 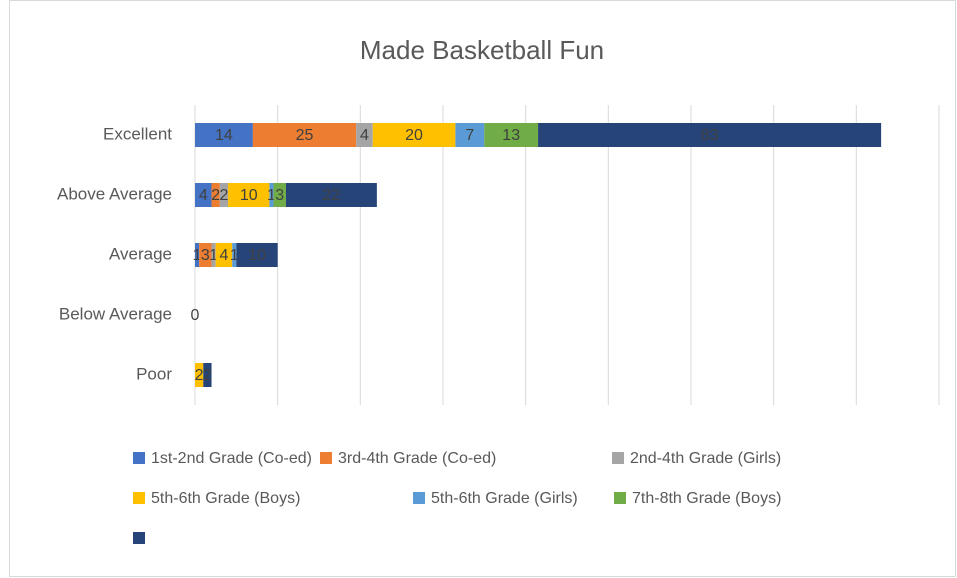 I want to click on legend-label: 3rd-4th Grade (Co-ed), so click(x=417, y=458).